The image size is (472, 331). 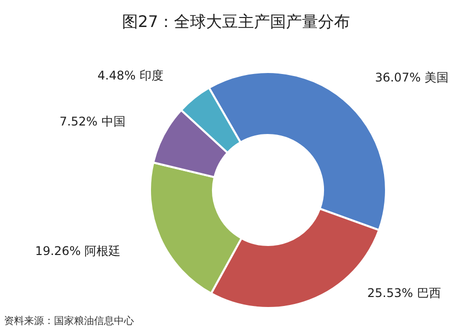 What do you see at coordinates (78, 251) in the screenshot?
I see `slice-label: 19.26% 阿根廷` at bounding box center [78, 251].